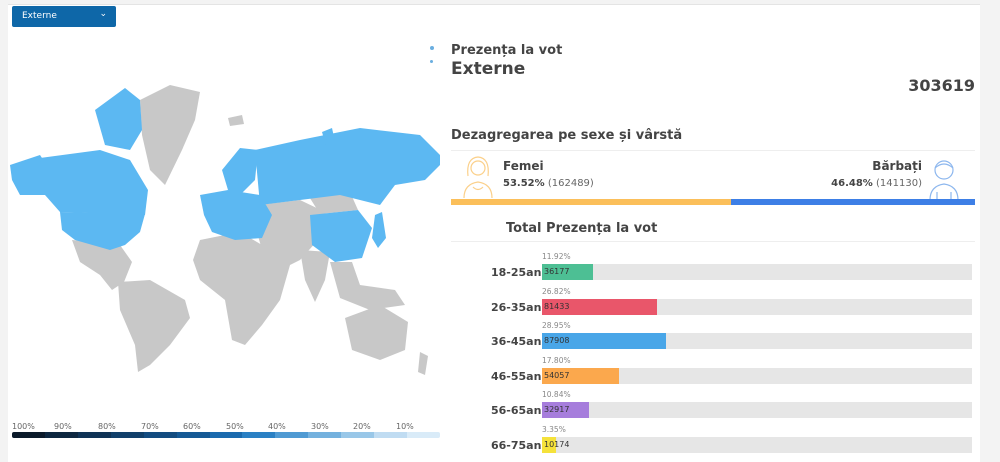  I want to click on male-percent: 46.48%, so click(852, 183).